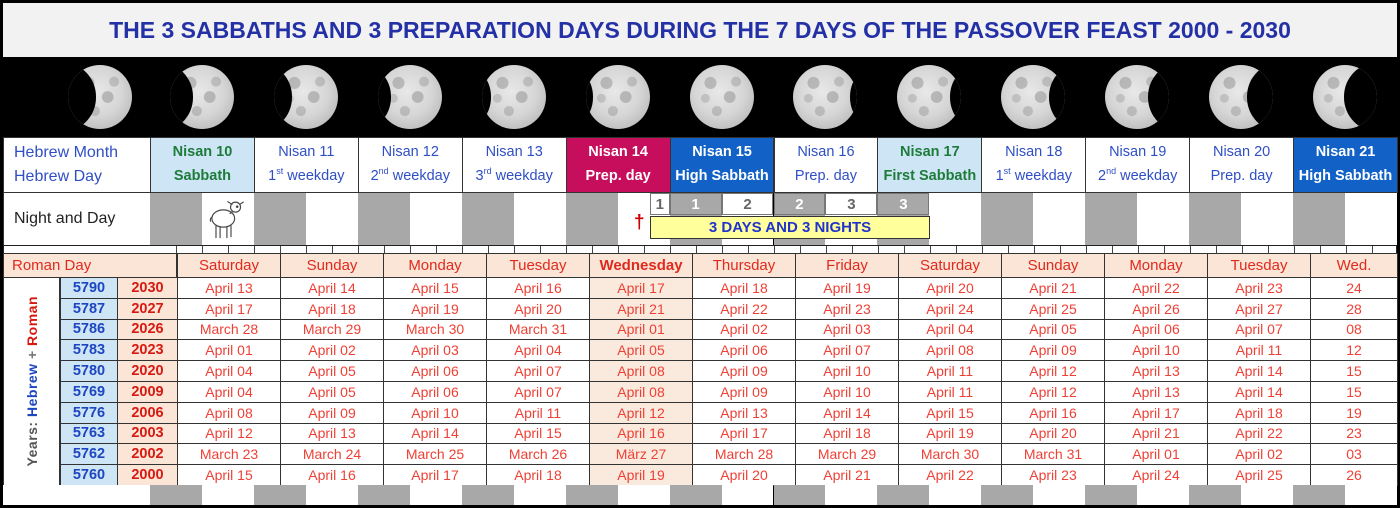  I want to click on hebrew-axis-label: Hebrew Month Hebrew Day, so click(77, 165).